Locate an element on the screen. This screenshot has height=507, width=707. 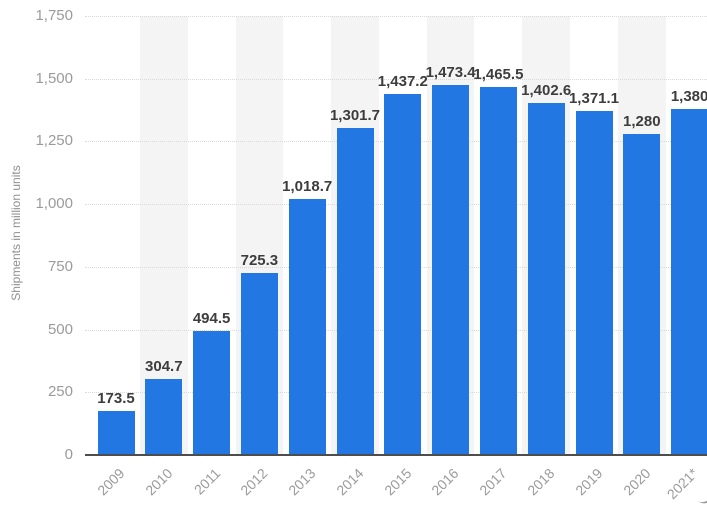
y-tick-1500: 1,500 is located at coordinates (54, 78).